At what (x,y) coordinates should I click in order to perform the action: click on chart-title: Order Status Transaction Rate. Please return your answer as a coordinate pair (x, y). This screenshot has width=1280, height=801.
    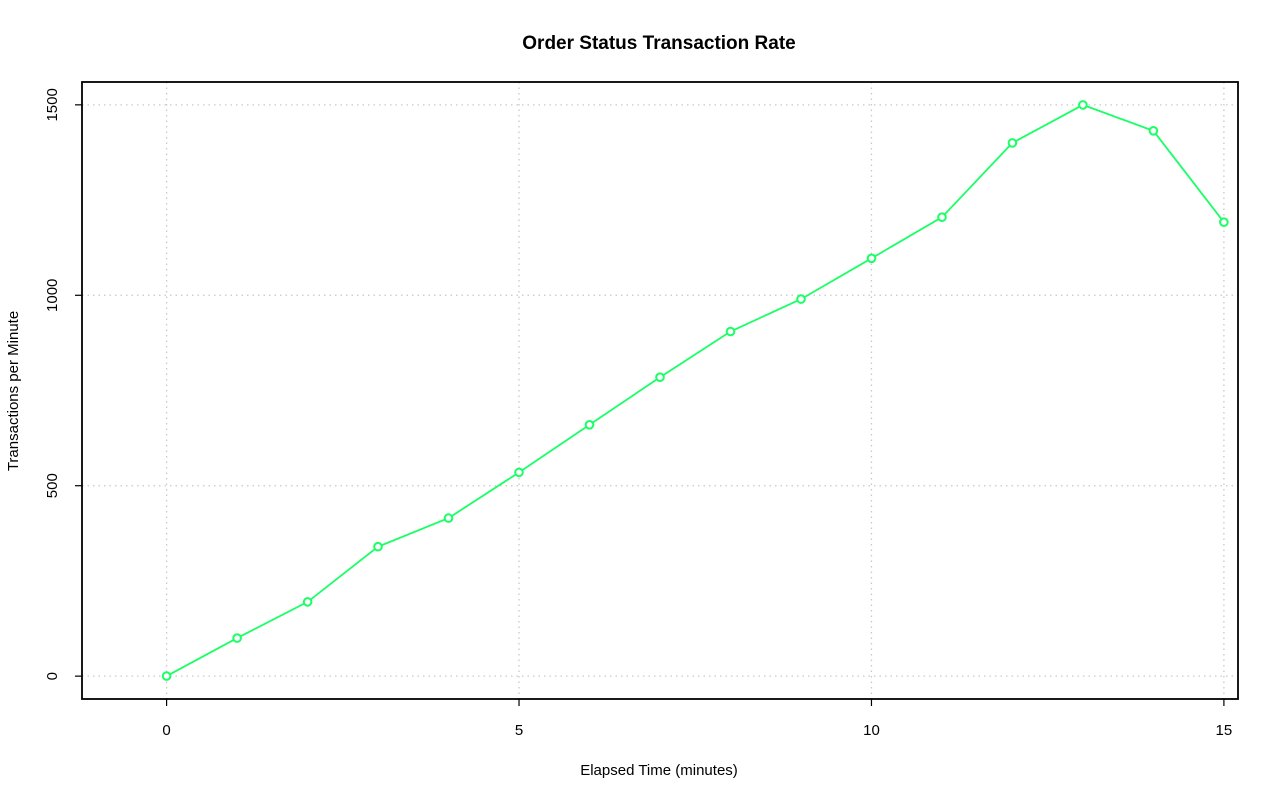
    Looking at the image, I should click on (658, 43).